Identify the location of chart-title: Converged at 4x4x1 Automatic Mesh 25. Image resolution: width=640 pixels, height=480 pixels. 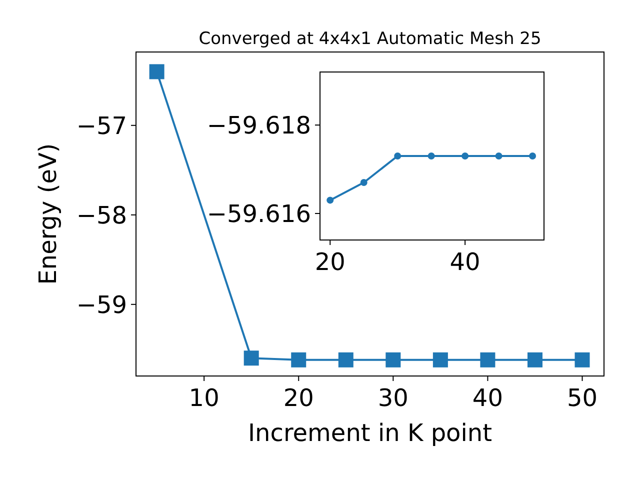
(370, 39).